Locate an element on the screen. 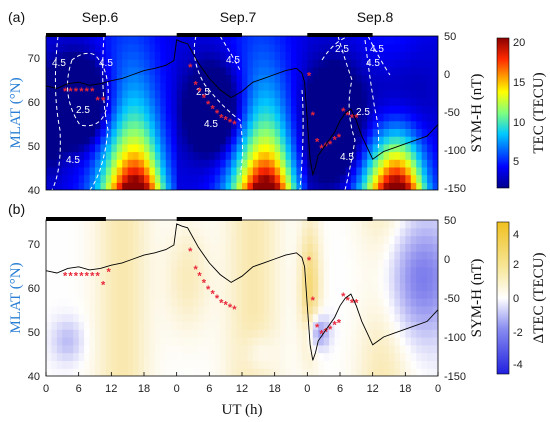 This screenshot has height=422, width=550. svg-text: 15 is located at coordinates (519, 83).